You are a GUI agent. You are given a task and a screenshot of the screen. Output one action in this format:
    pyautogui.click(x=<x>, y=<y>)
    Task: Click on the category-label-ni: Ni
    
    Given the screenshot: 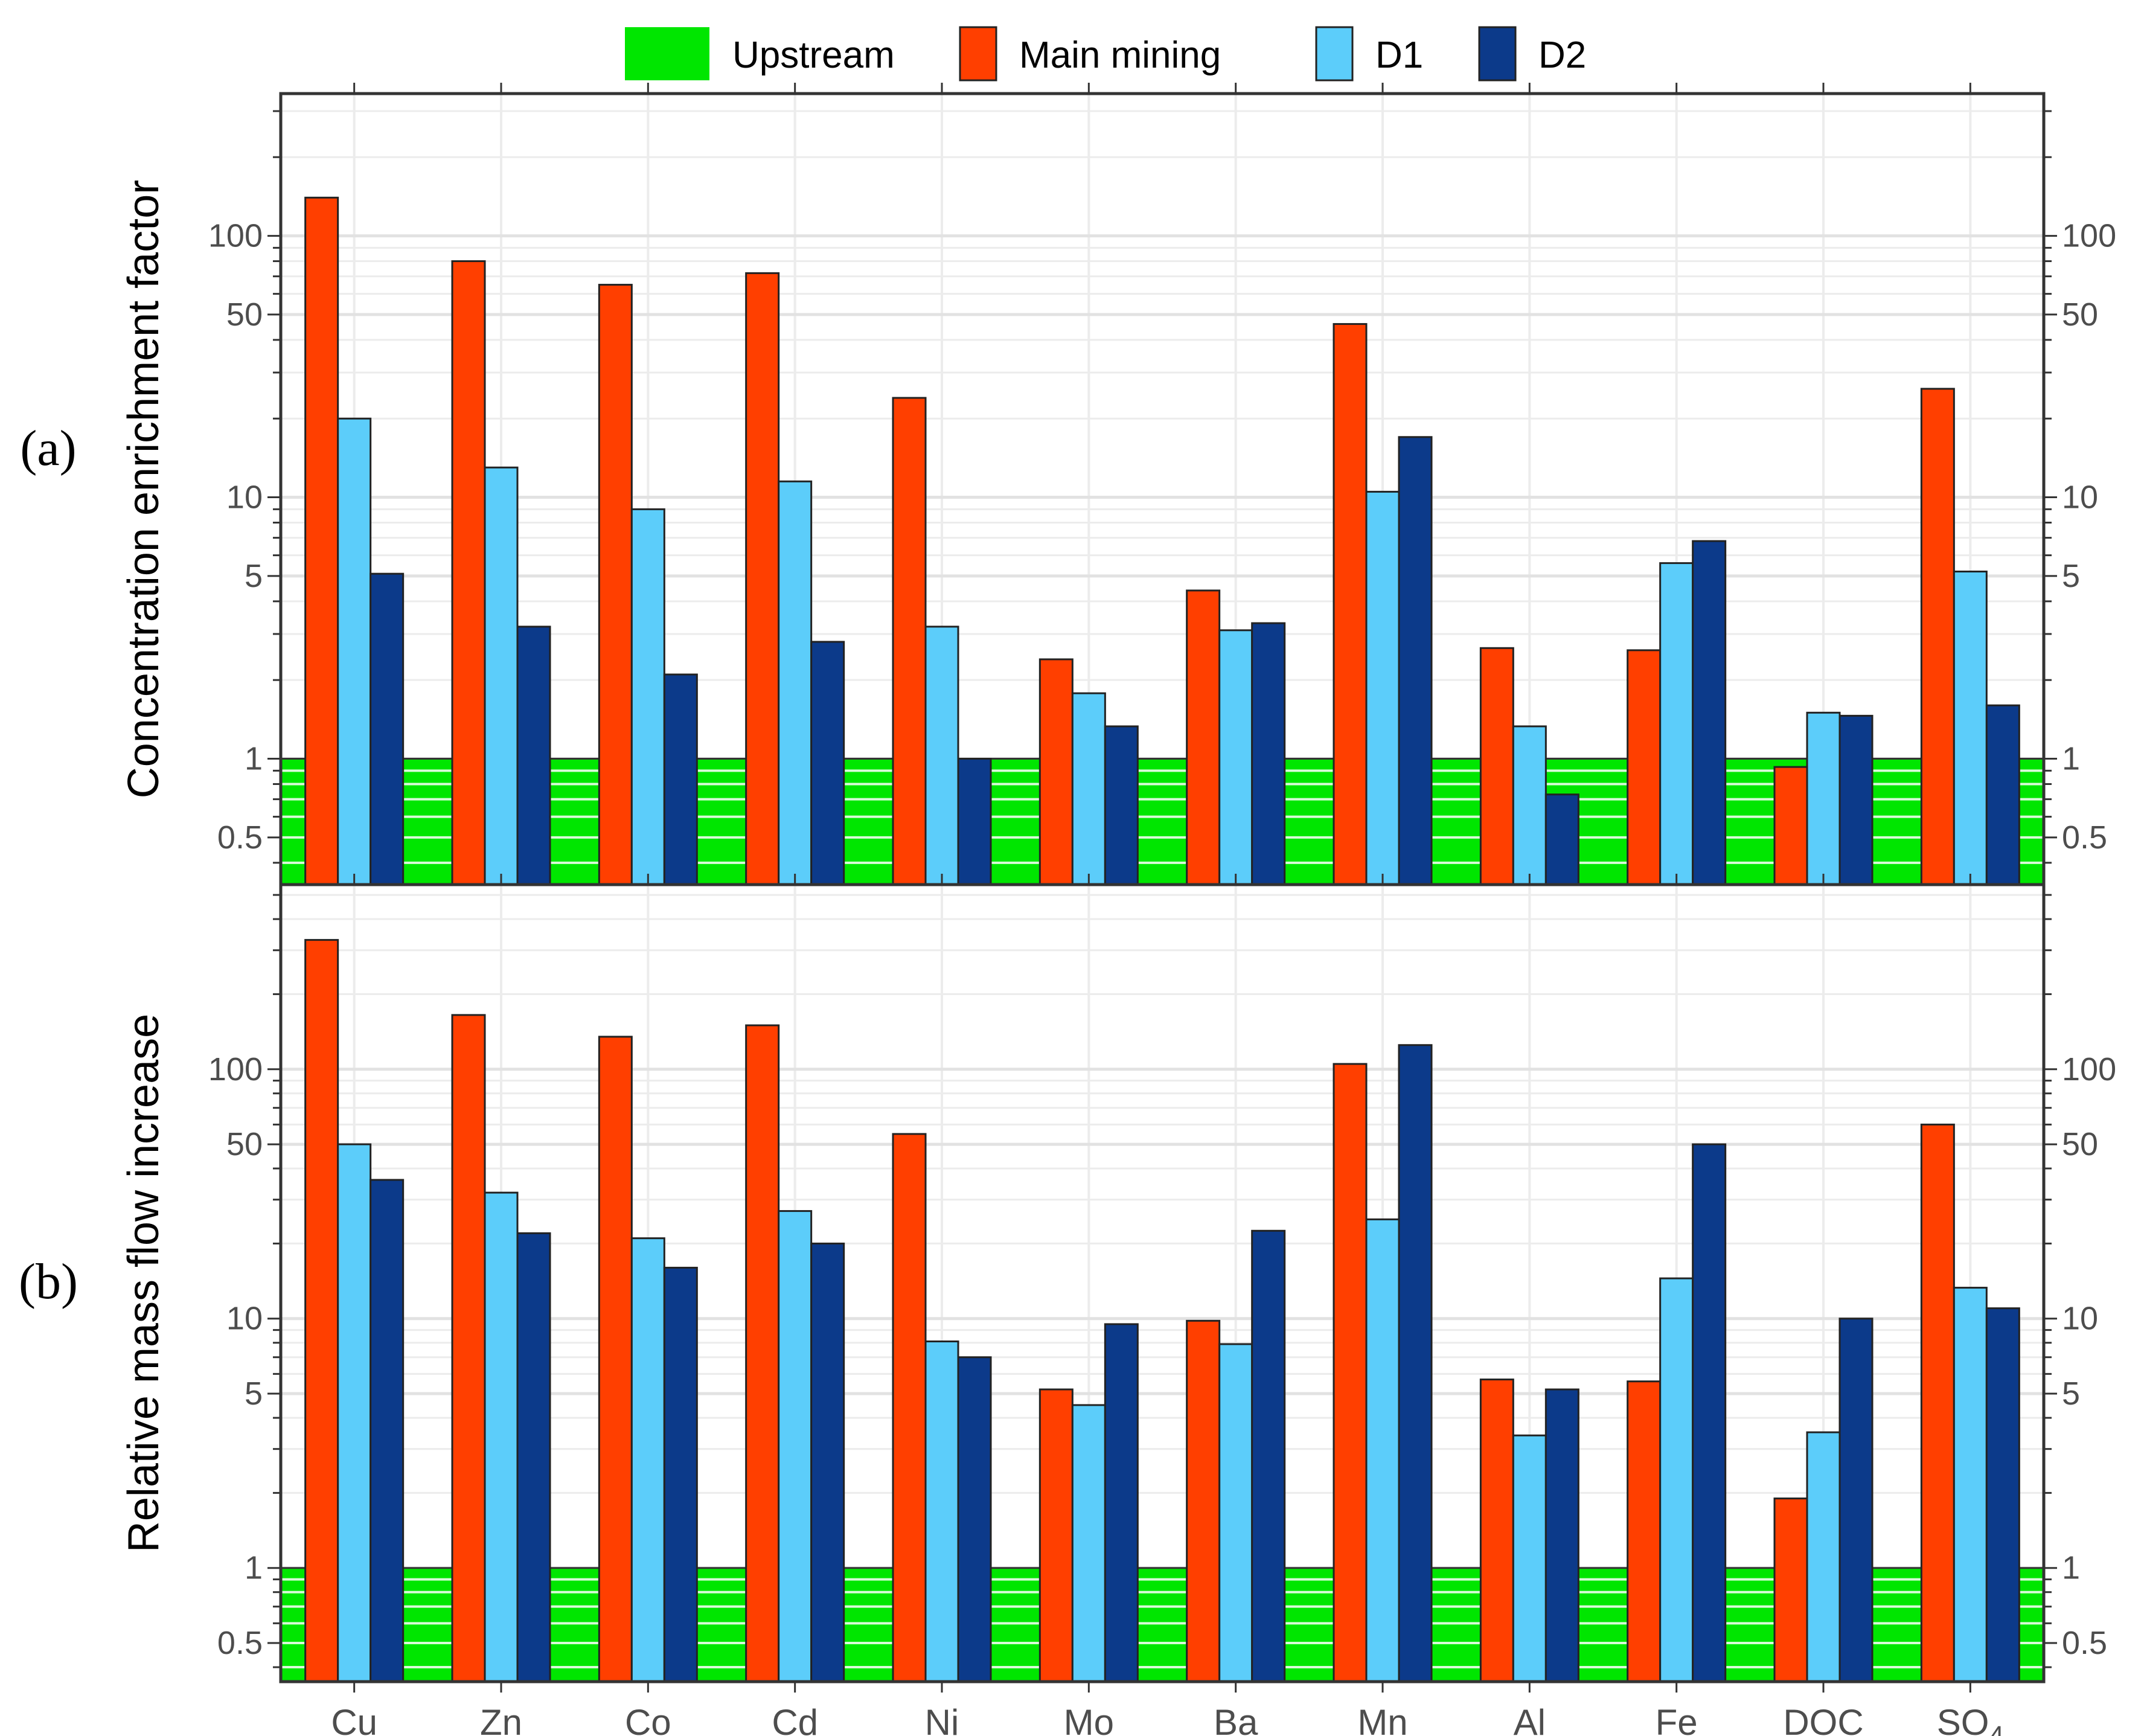 What is the action you would take?
    pyautogui.click(x=942, y=1719)
    